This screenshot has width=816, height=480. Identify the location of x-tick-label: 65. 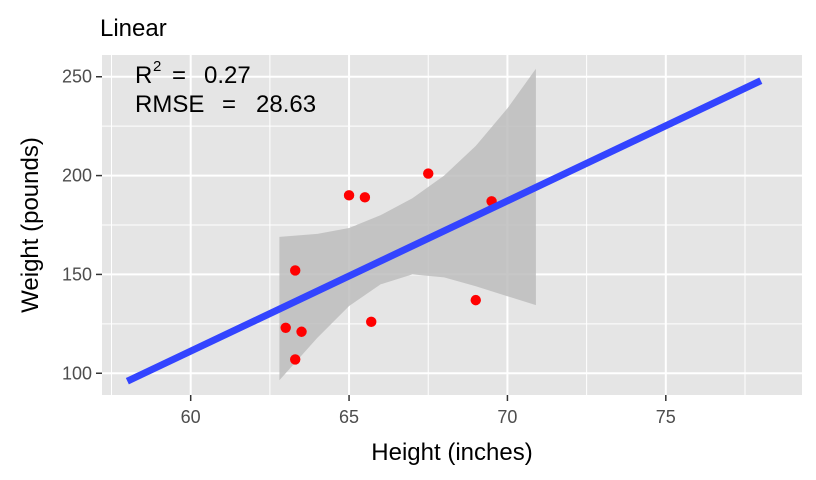
(349, 417).